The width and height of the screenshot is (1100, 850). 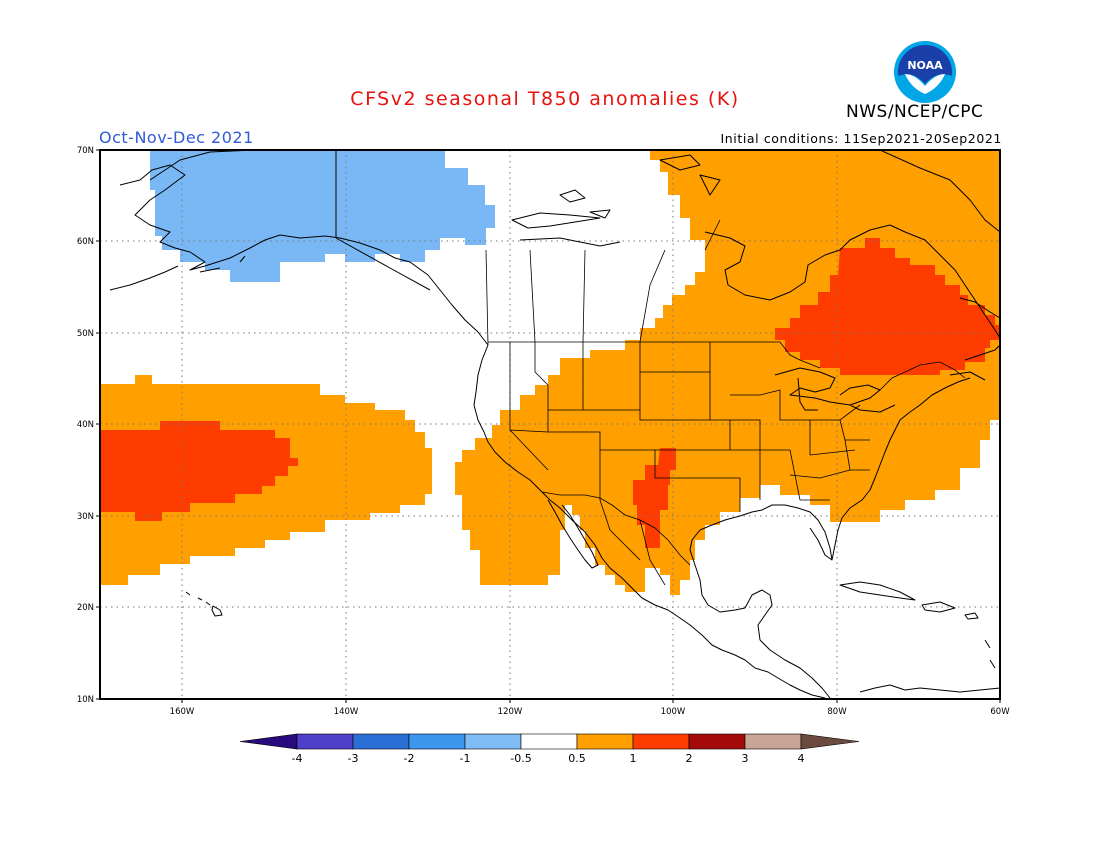 What do you see at coordinates (85, 517) in the screenshot?
I see `lat-label-30n: 30N` at bounding box center [85, 517].